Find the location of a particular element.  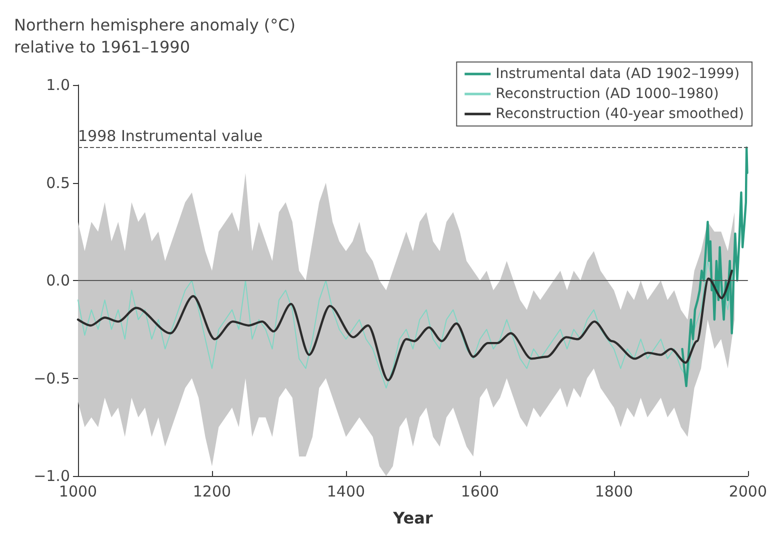

x-tick-label: 1200 is located at coordinates (212, 491).